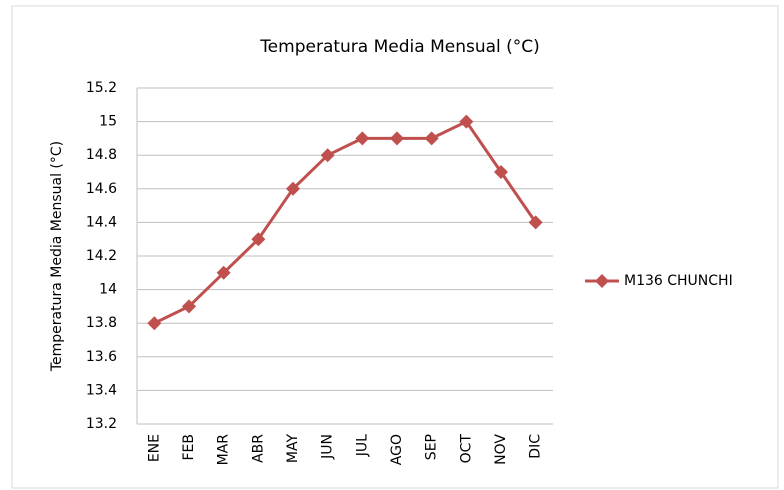 The image size is (784, 490). Describe the element at coordinates (224, 450) in the screenshot. I see `x-tick-label: MAR` at that location.